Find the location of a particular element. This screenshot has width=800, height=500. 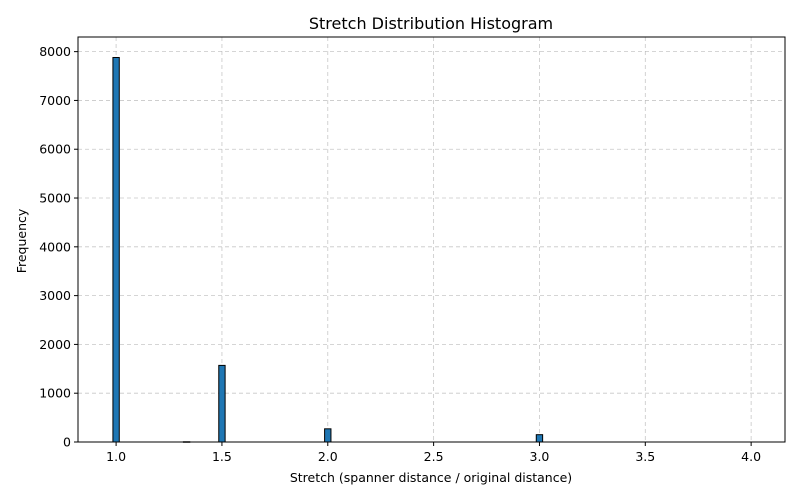

y-tick-label: 0 is located at coordinates (67, 442).